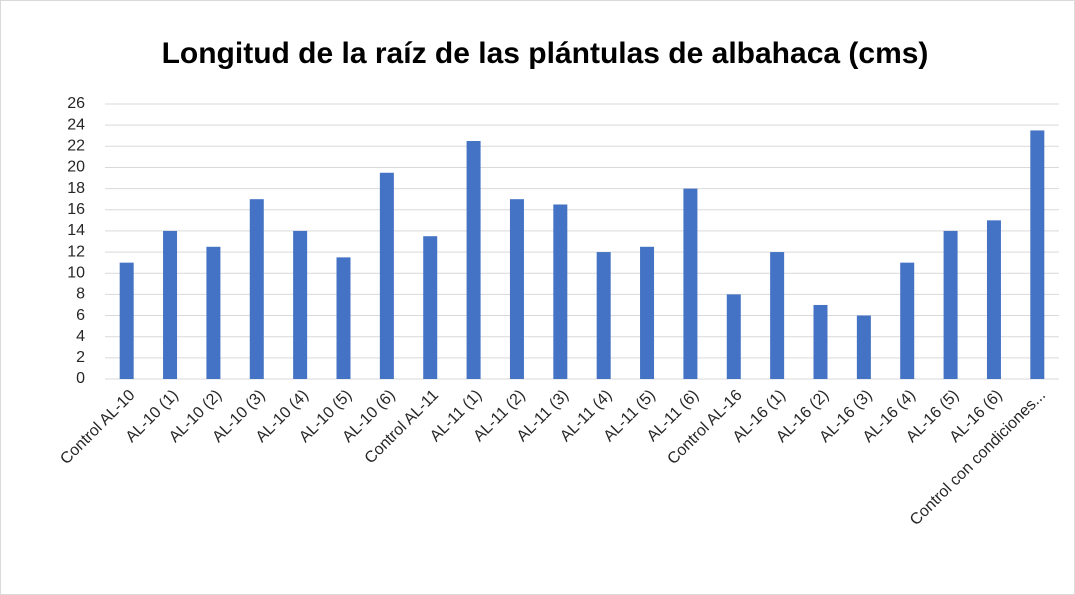 The width and height of the screenshot is (1075, 595). I want to click on y-tick-label: 6, so click(80, 315).